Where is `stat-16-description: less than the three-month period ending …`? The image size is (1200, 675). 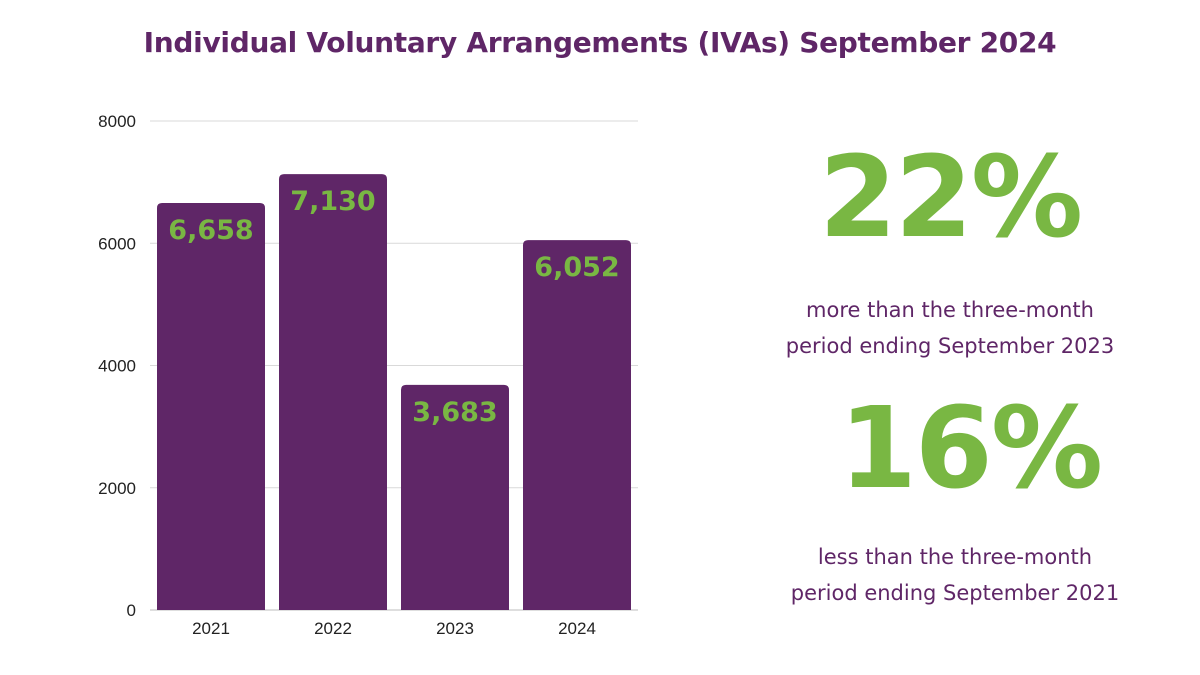 stat-16-description: less than the three-month period ending … is located at coordinates (955, 575).